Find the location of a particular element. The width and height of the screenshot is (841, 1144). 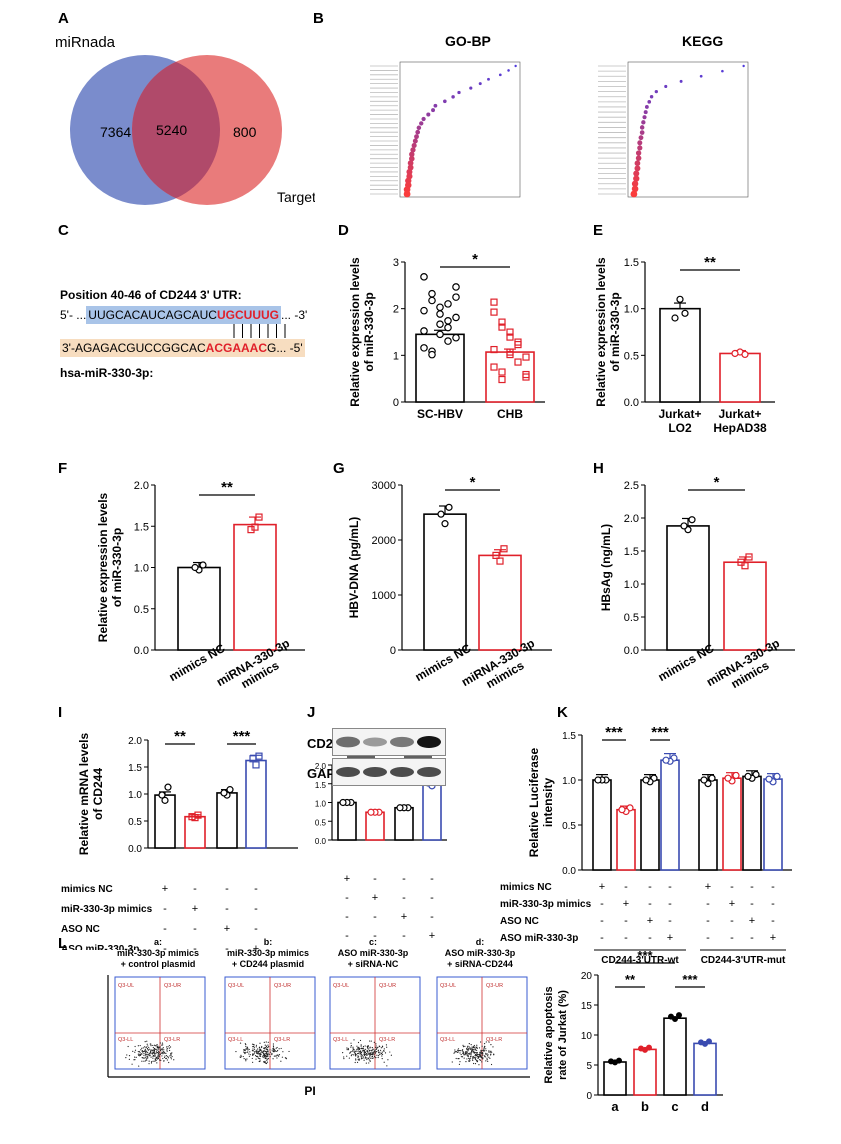

y-tick-label: 0.0 is located at coordinates (321, 841).